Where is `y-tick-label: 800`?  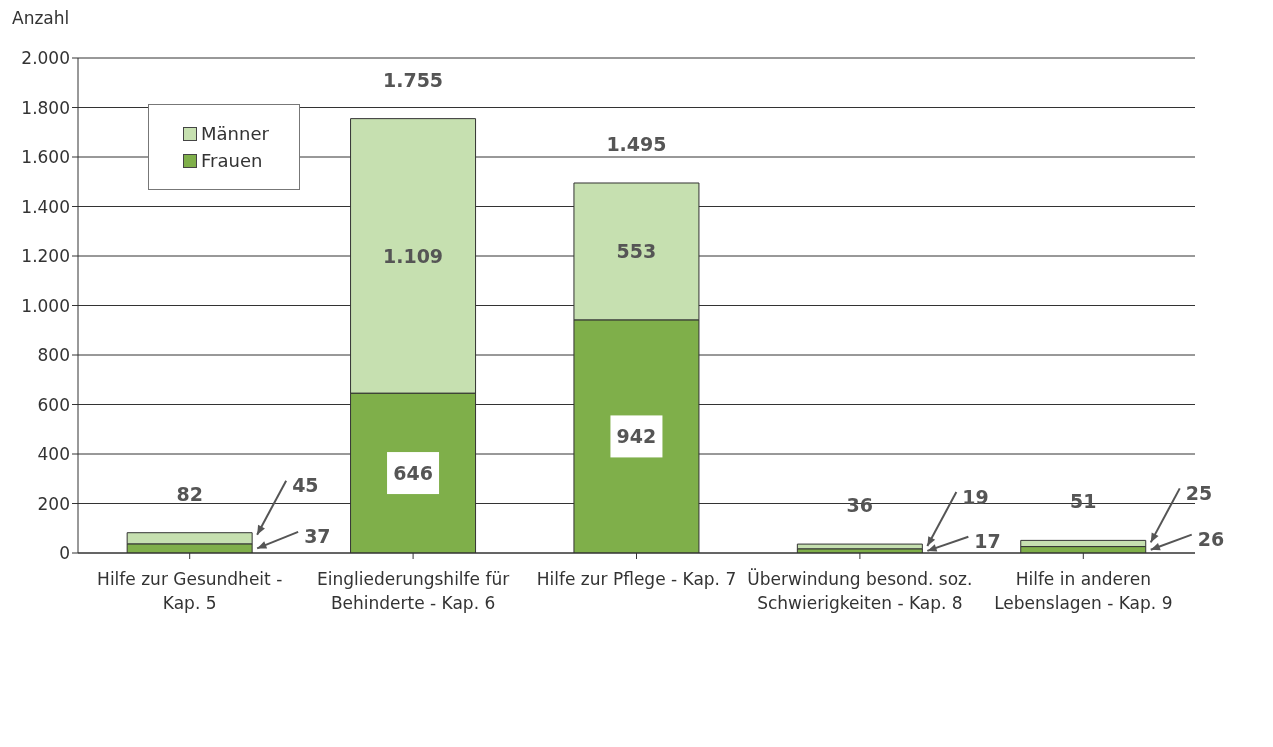 y-tick-label: 800 is located at coordinates (53, 355).